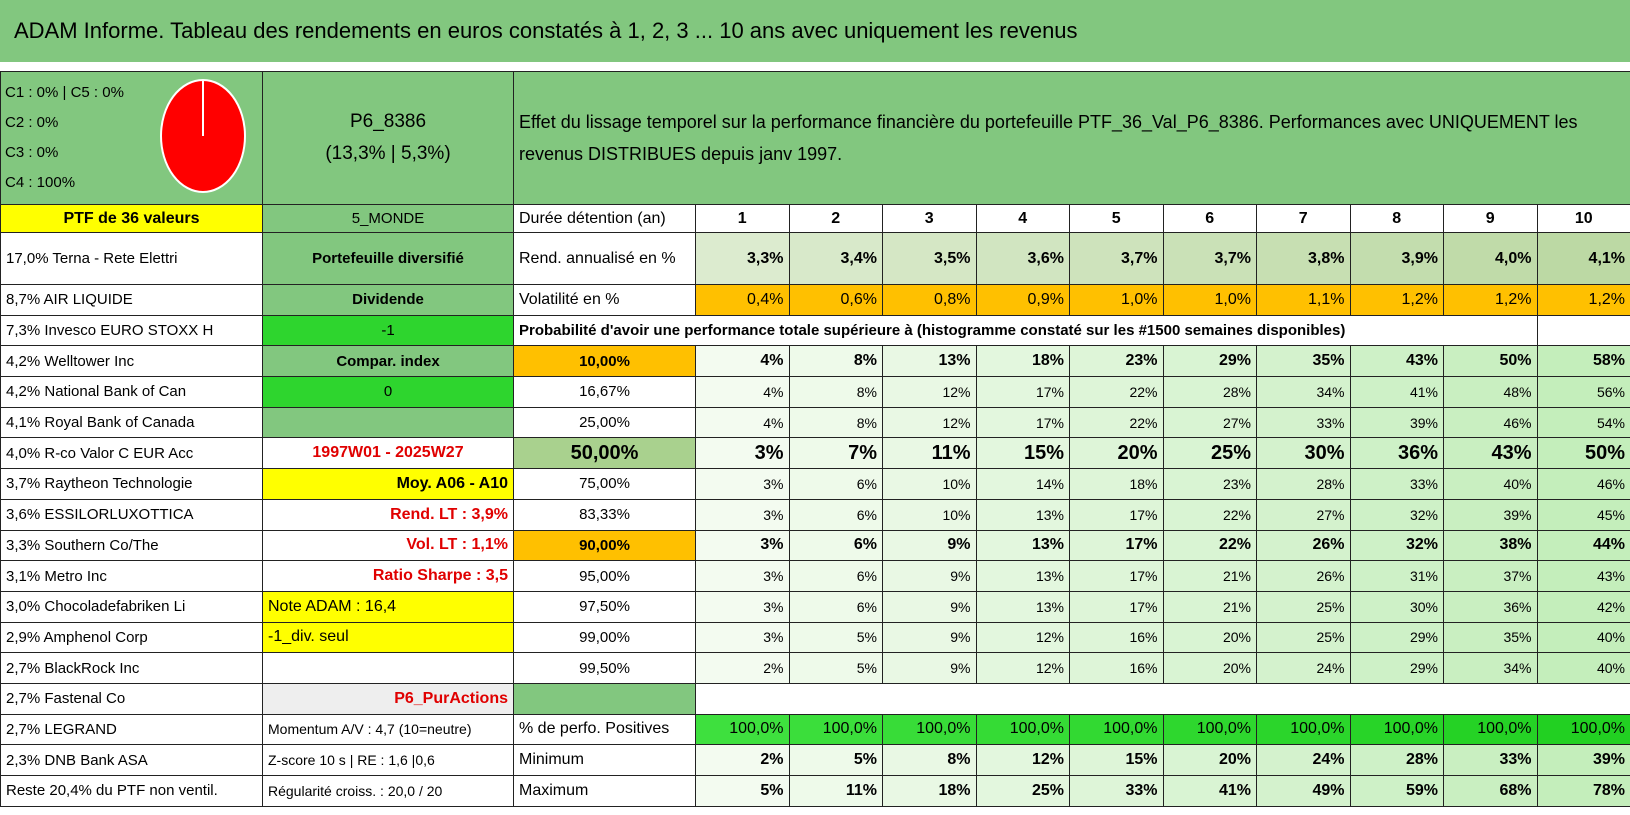  I want to click on value-cell: 9%, so click(929, 637).